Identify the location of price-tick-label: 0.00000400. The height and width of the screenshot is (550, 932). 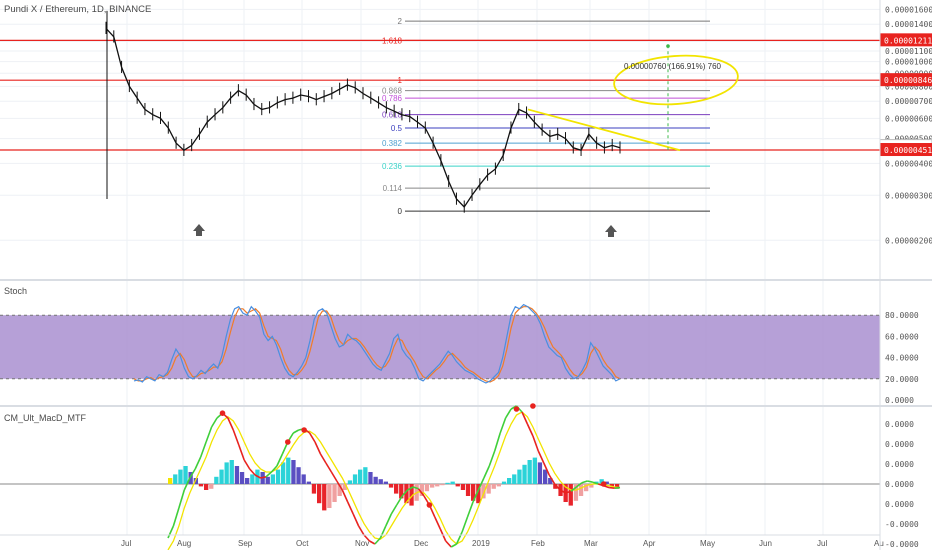
(908, 163).